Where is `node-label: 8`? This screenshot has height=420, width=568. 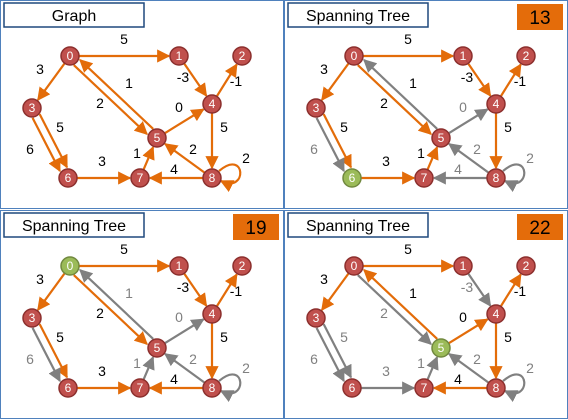
node-label: 8 is located at coordinates (496, 388).